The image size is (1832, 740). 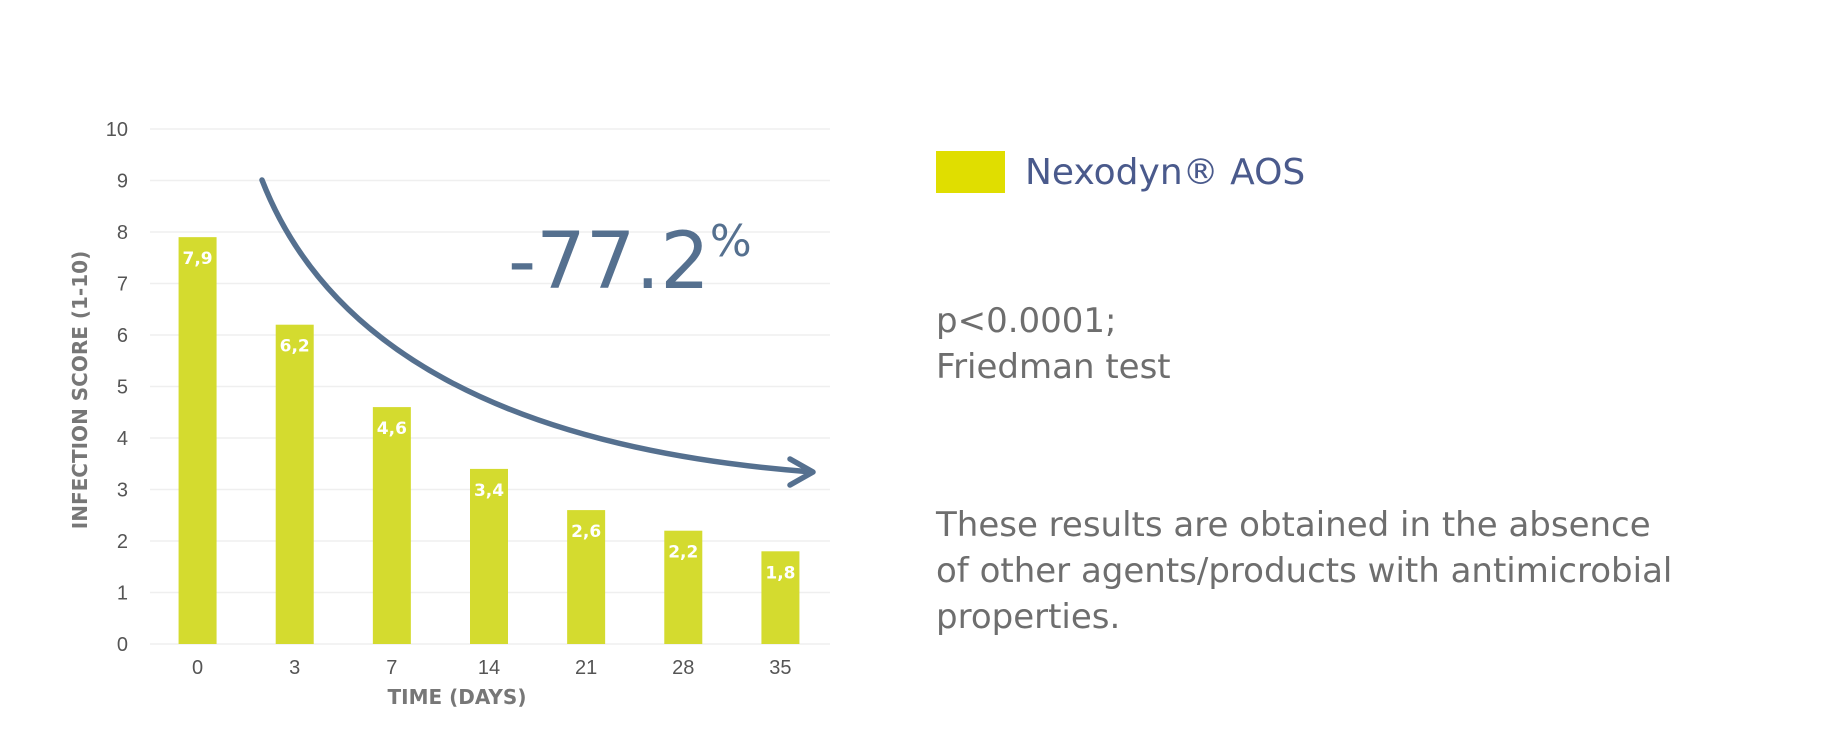 What do you see at coordinates (198, 259) in the screenshot?
I see `bar-value-label: 7,9` at bounding box center [198, 259].